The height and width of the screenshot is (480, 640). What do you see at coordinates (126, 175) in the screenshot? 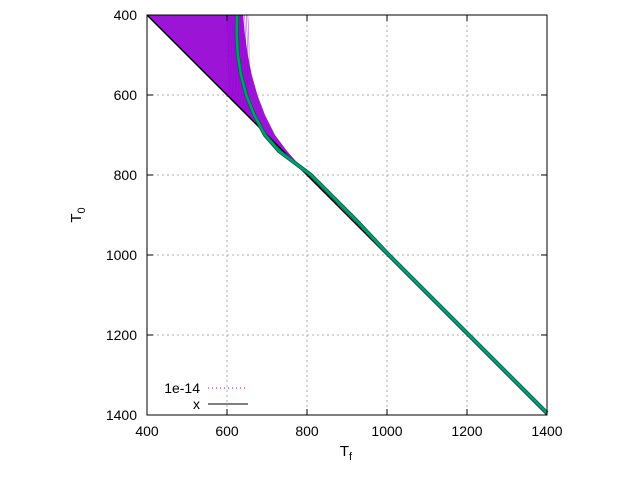
I see `y-tick-label: 800` at bounding box center [126, 175].